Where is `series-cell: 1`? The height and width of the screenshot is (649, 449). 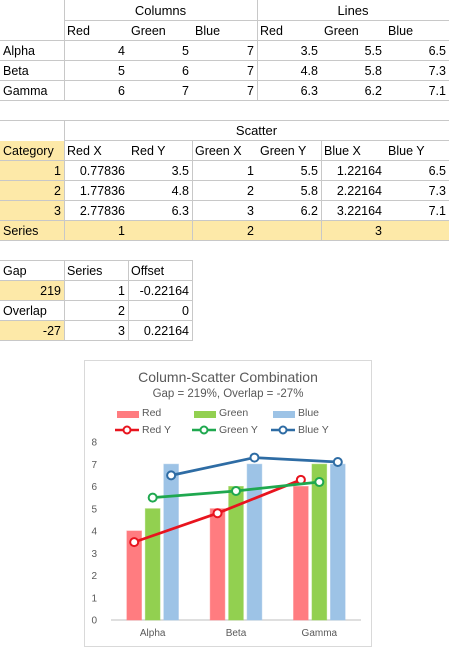 series-cell: 1 is located at coordinates (121, 231).